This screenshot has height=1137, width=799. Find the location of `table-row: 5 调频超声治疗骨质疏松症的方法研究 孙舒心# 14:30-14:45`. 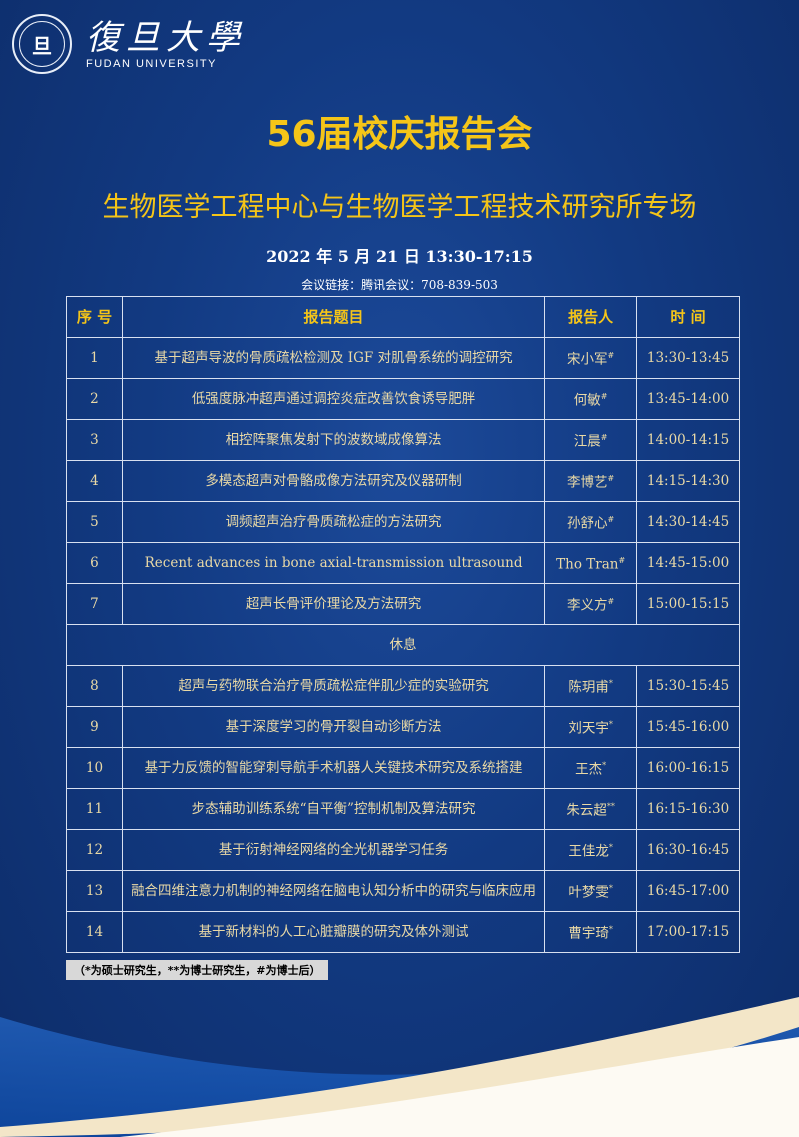

table-row: 5 调频超声治疗骨质疏松症的方法研究 孙舒心# 14:30-14:45 is located at coordinates (403, 522).